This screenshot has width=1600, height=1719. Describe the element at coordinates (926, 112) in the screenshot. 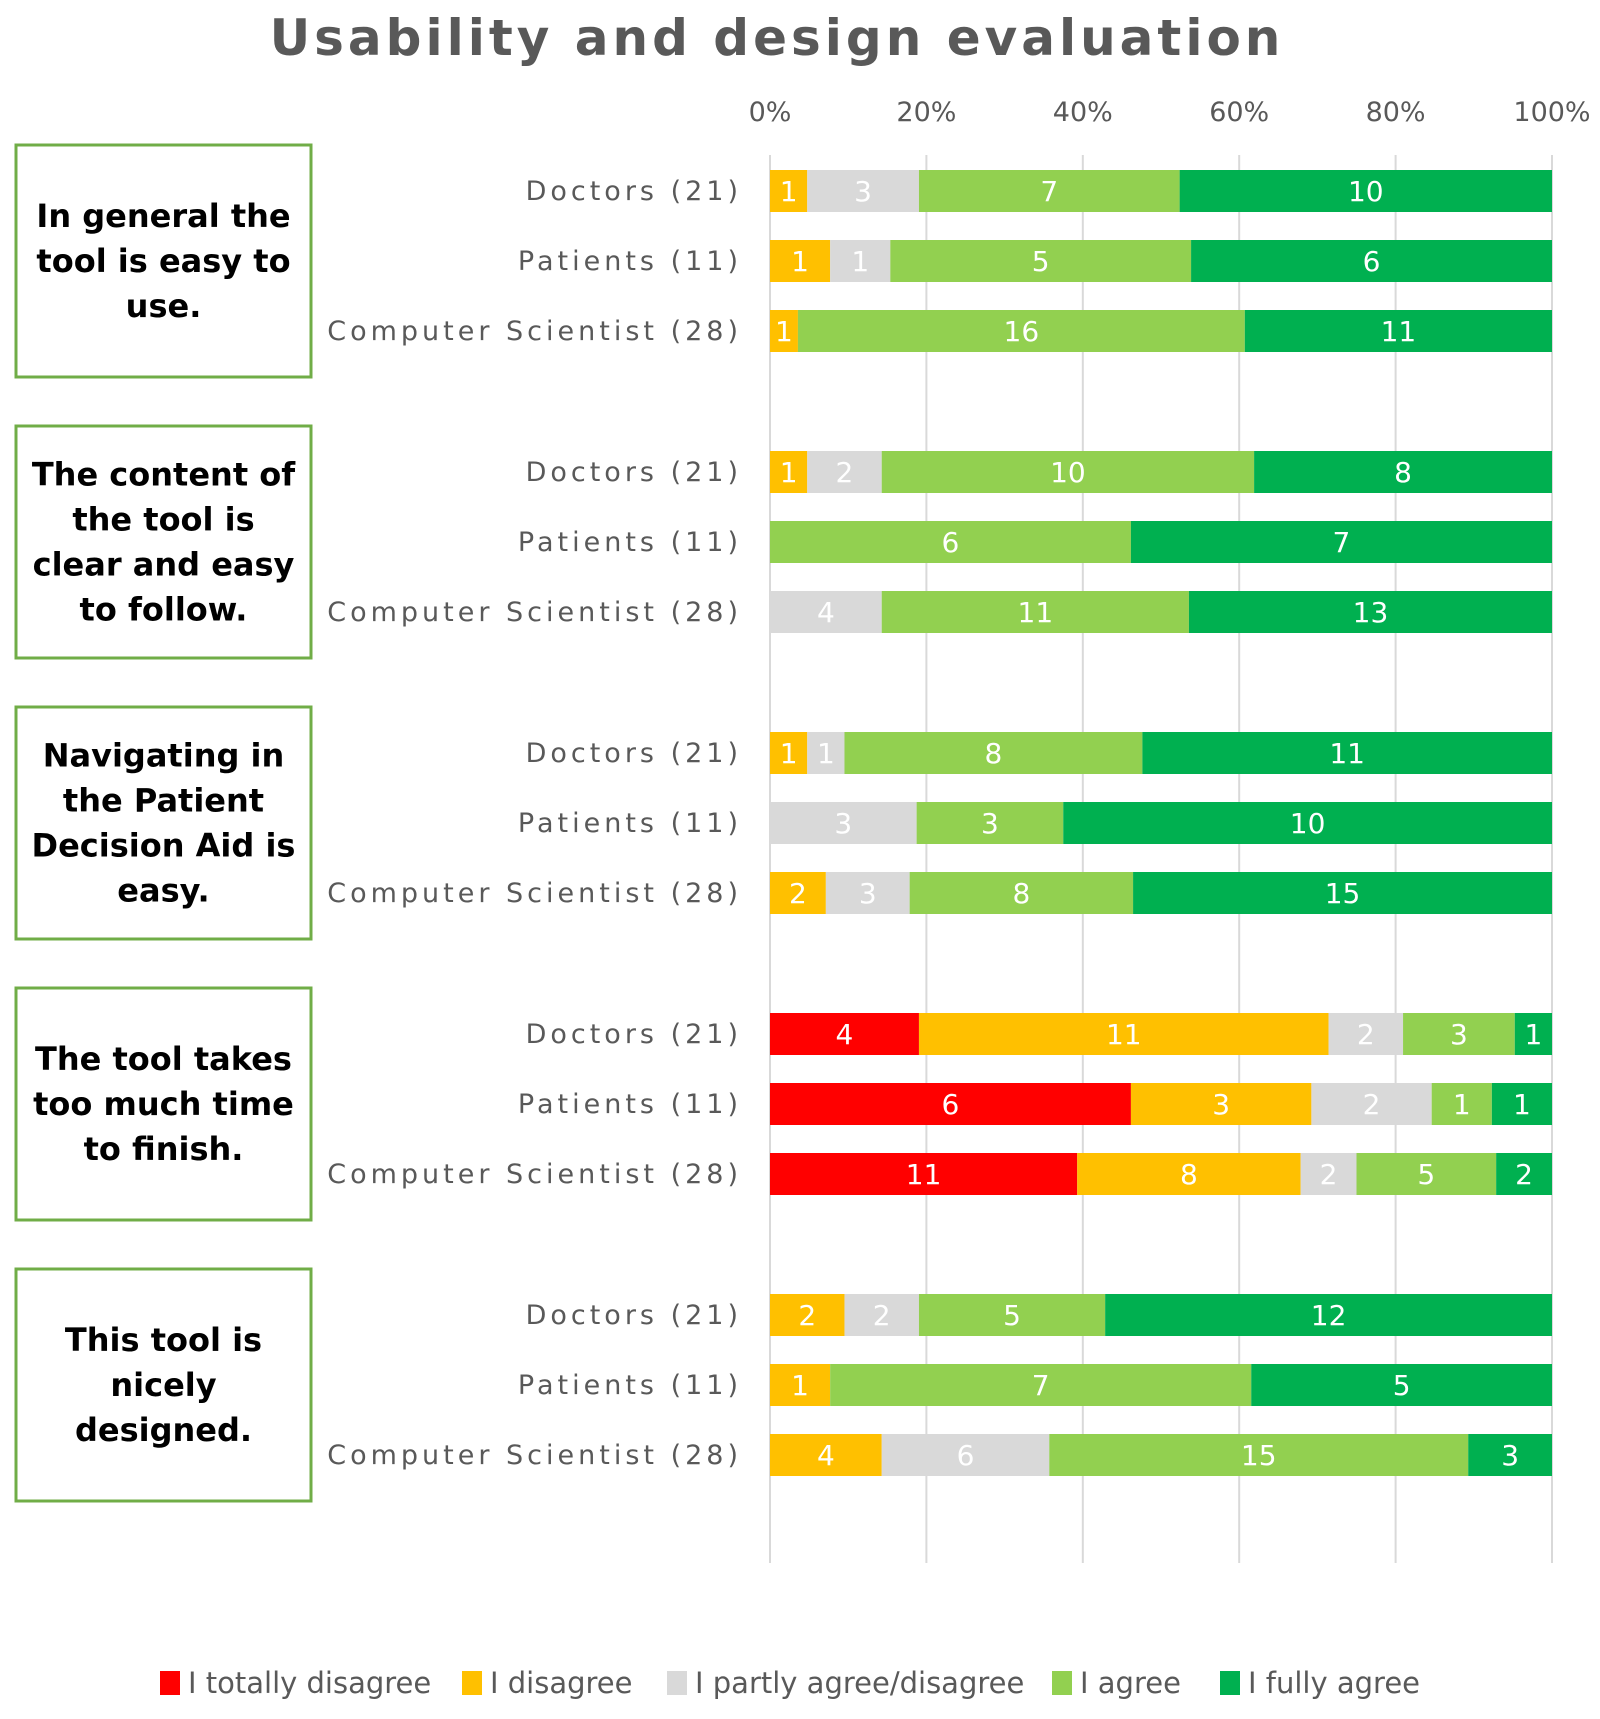

I see `x-tick-label: 20%` at that location.